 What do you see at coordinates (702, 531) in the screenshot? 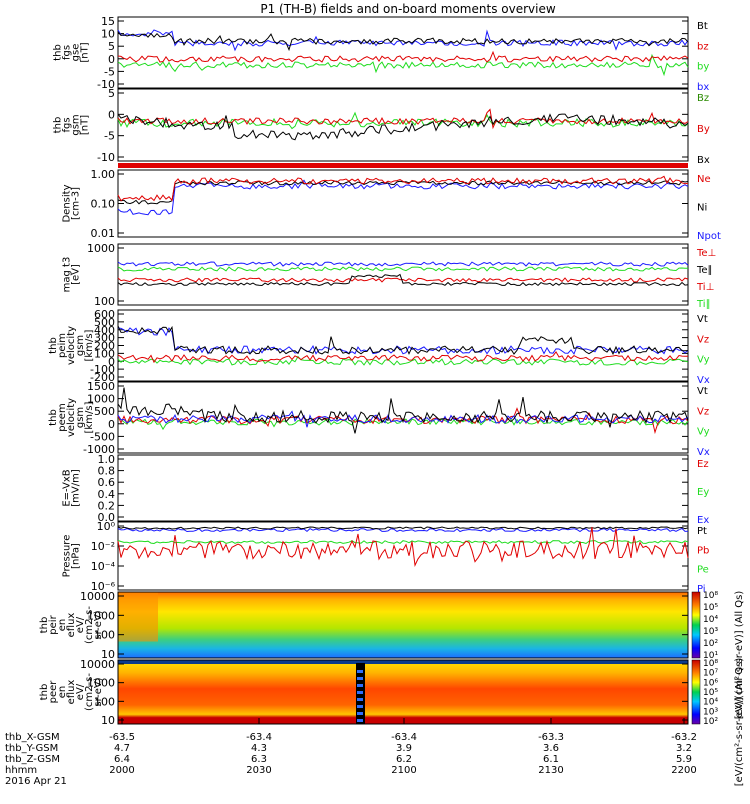
I see `legend-item: Pt` at bounding box center [702, 531].